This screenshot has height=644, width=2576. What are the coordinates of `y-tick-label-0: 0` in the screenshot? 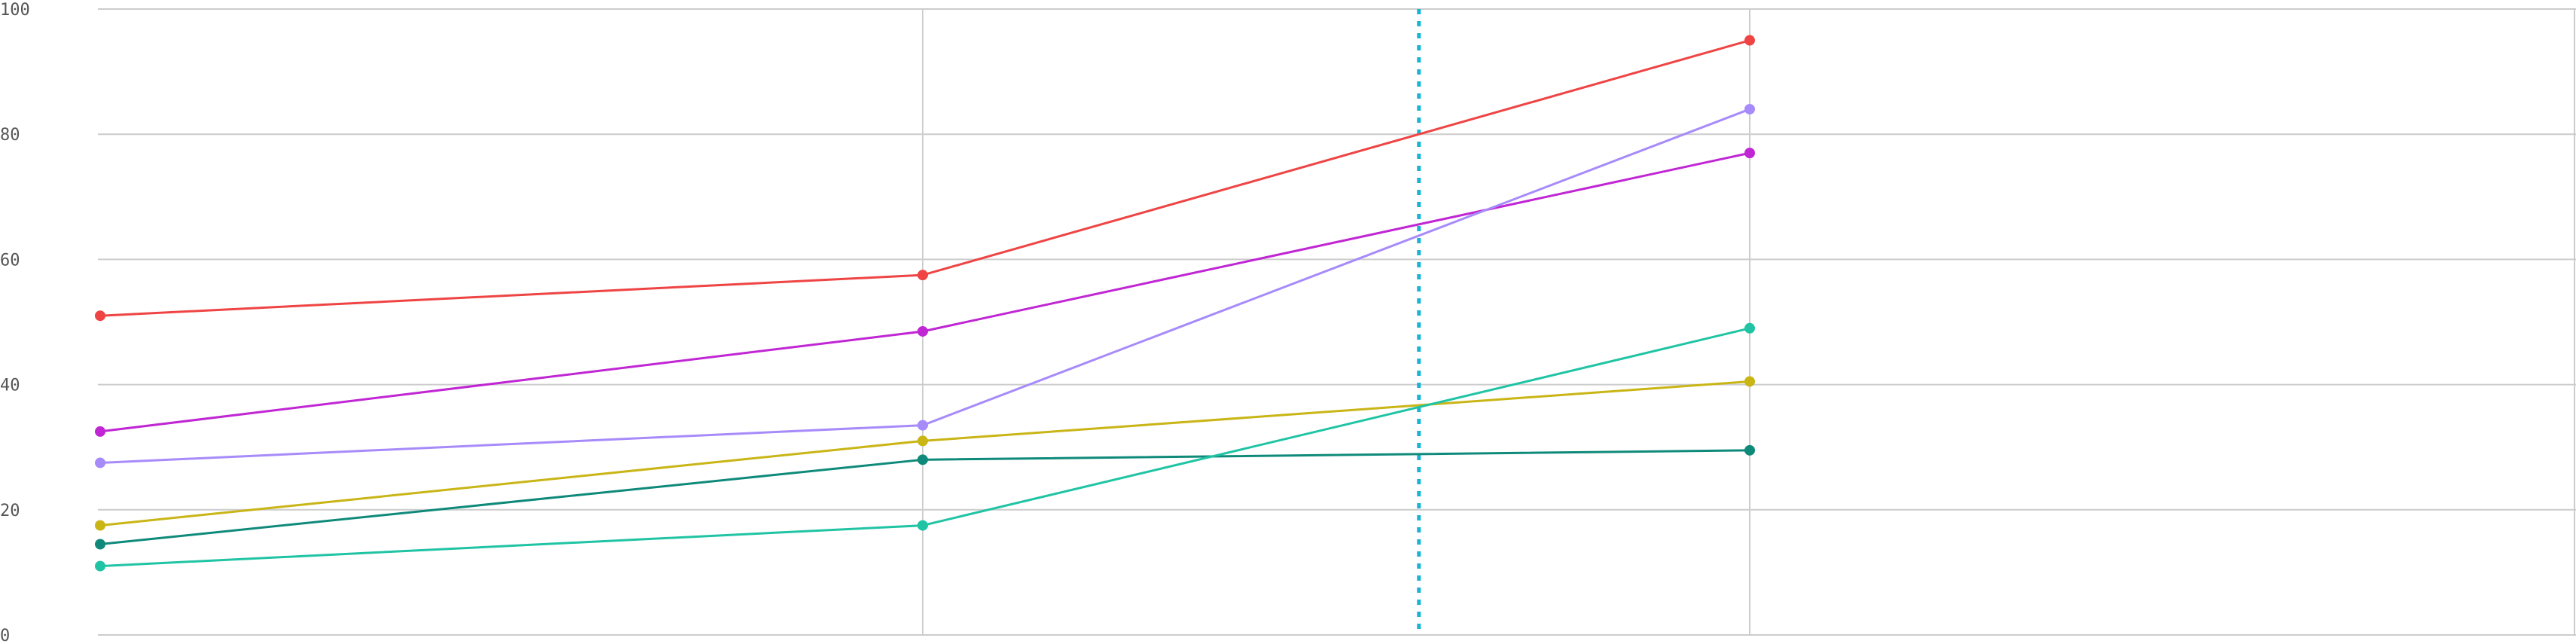 It's located at (5, 636).